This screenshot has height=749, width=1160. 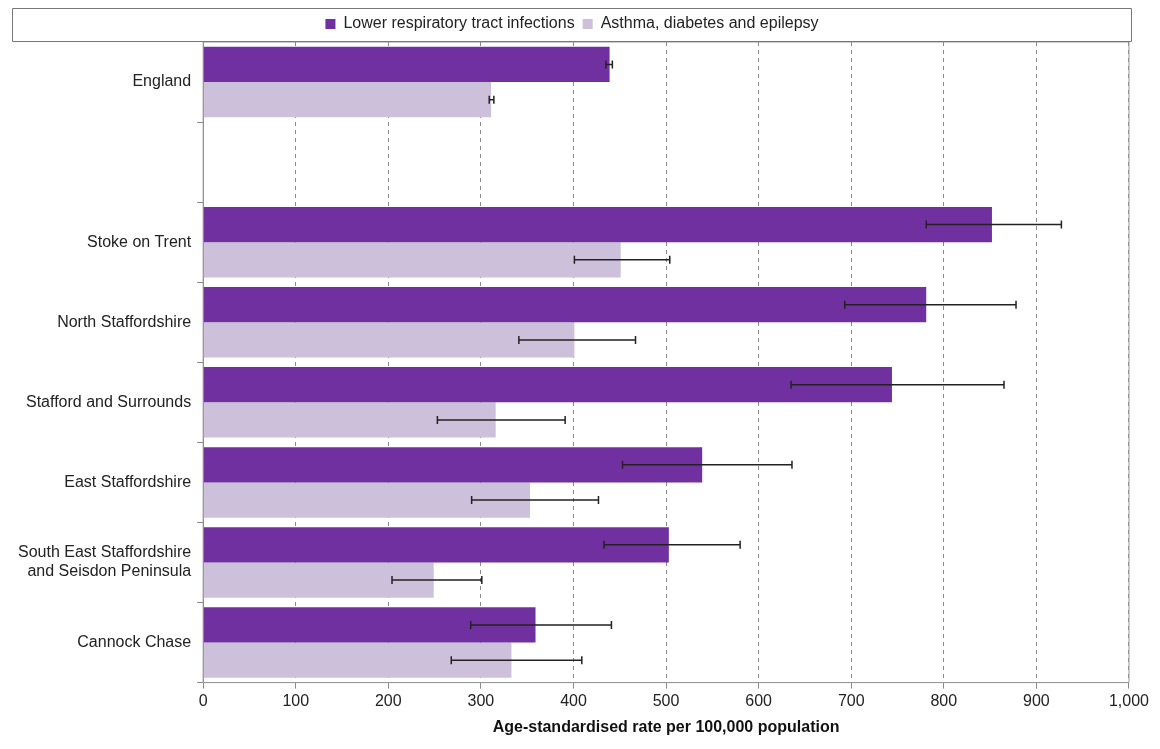 What do you see at coordinates (139, 241) in the screenshot?
I see `y-tick-label: Stoke on Trent` at bounding box center [139, 241].